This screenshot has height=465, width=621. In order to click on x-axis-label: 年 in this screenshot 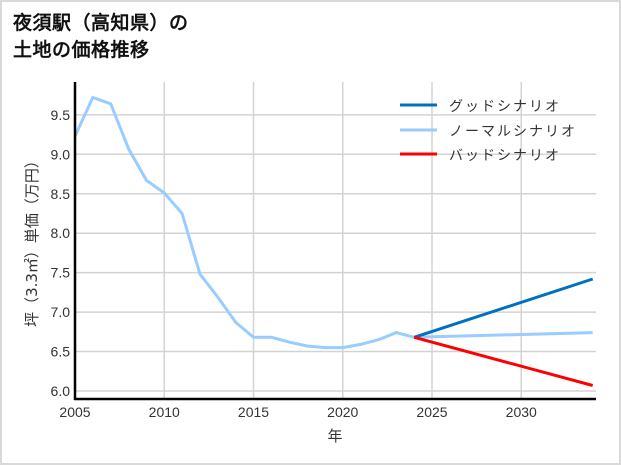, I will do `click(334, 436)`.